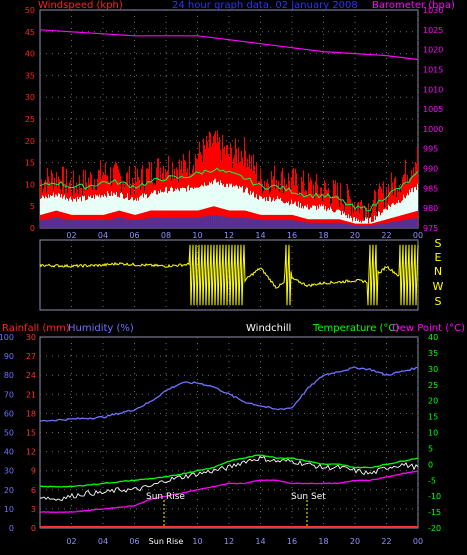  What do you see at coordinates (197, 541) in the screenshot?
I see `temp-x-tick-label: 10` at bounding box center [197, 541].